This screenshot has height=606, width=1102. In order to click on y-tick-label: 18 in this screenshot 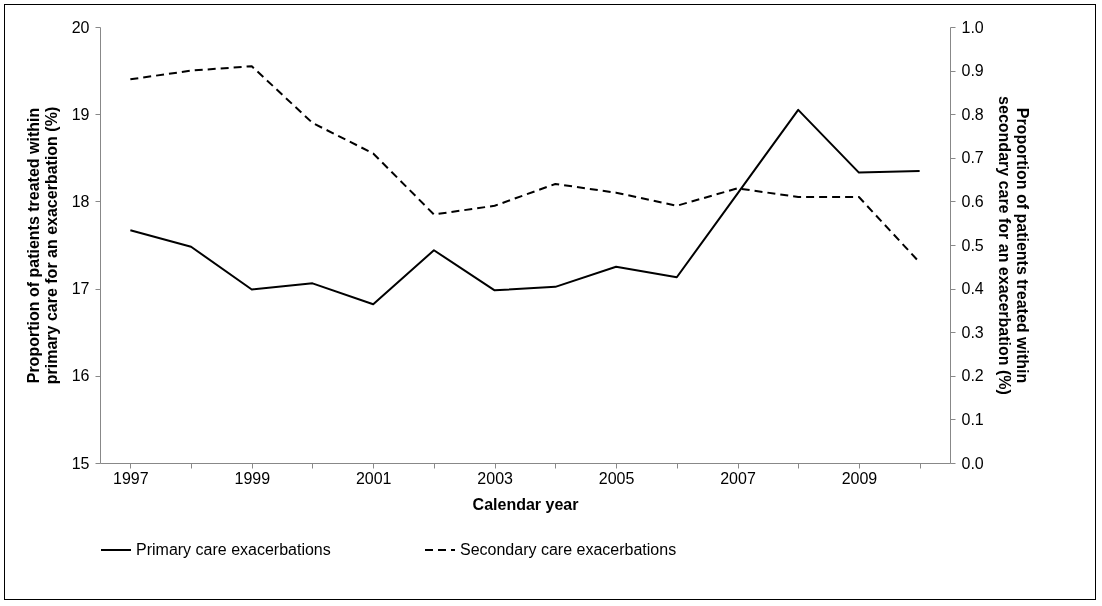, I will do `click(80, 201)`.